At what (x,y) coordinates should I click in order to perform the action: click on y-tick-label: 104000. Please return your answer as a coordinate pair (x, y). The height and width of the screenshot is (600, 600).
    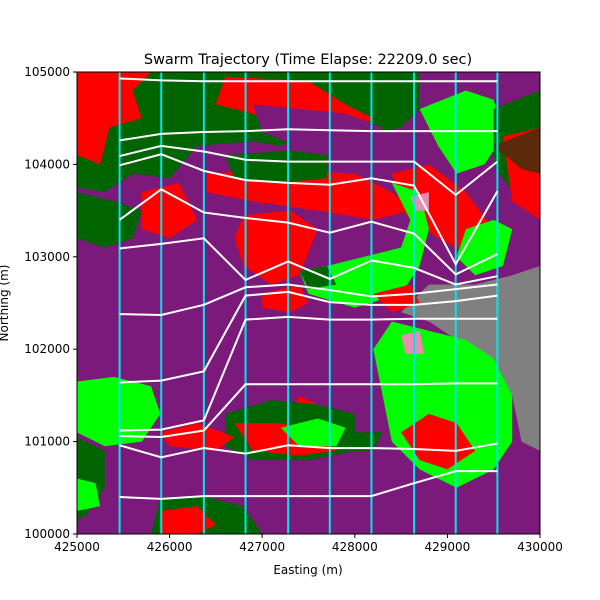
    Looking at the image, I should click on (47, 164).